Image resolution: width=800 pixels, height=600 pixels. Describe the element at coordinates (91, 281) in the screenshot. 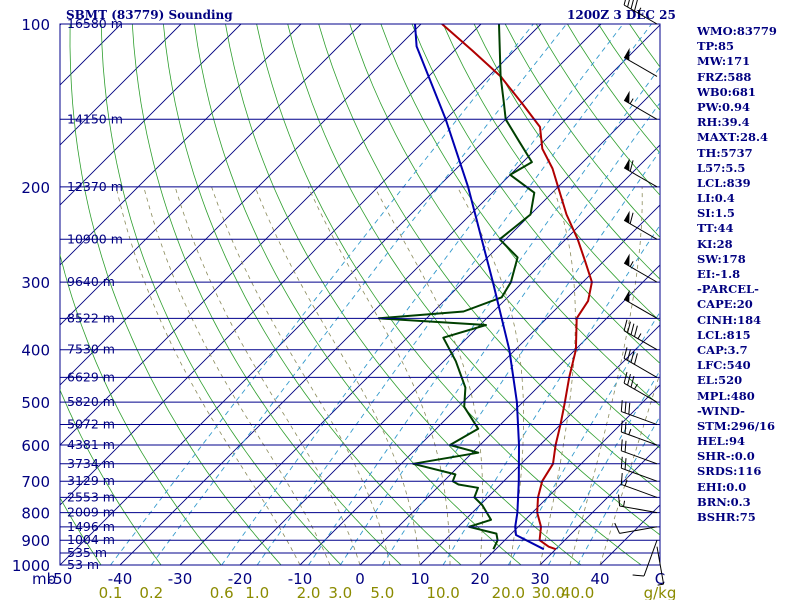

I see `height-label: 9640 m` at that location.